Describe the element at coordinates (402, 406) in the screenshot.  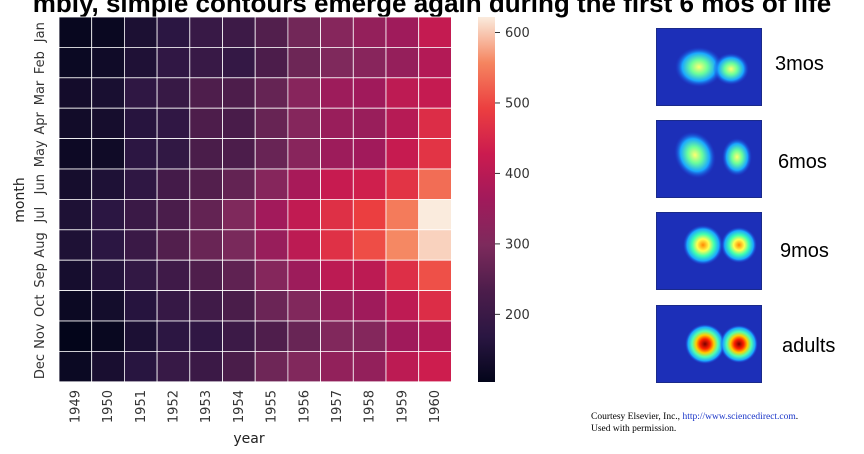
I see `x-tick-label: 1959` at that location.